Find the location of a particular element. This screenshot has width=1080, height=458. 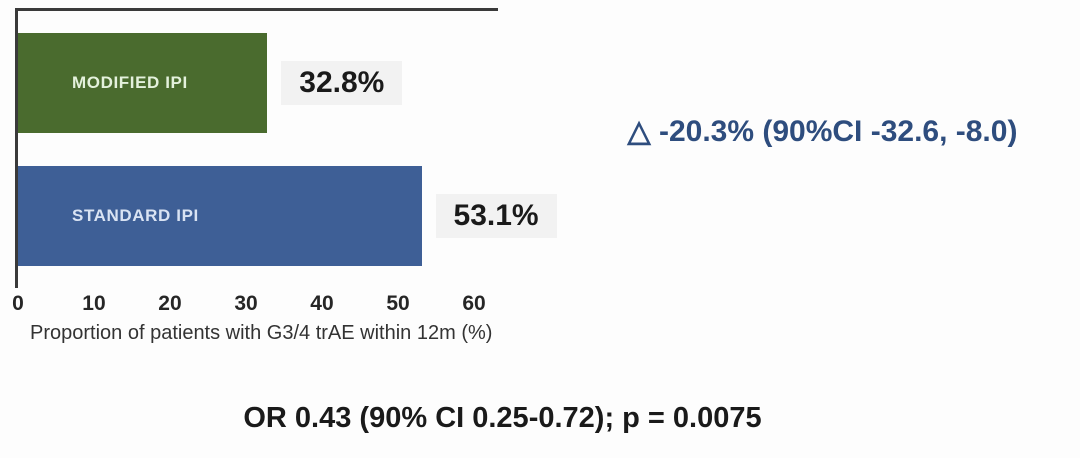

value-label-modified-ipi: 32.8% is located at coordinates (342, 83).